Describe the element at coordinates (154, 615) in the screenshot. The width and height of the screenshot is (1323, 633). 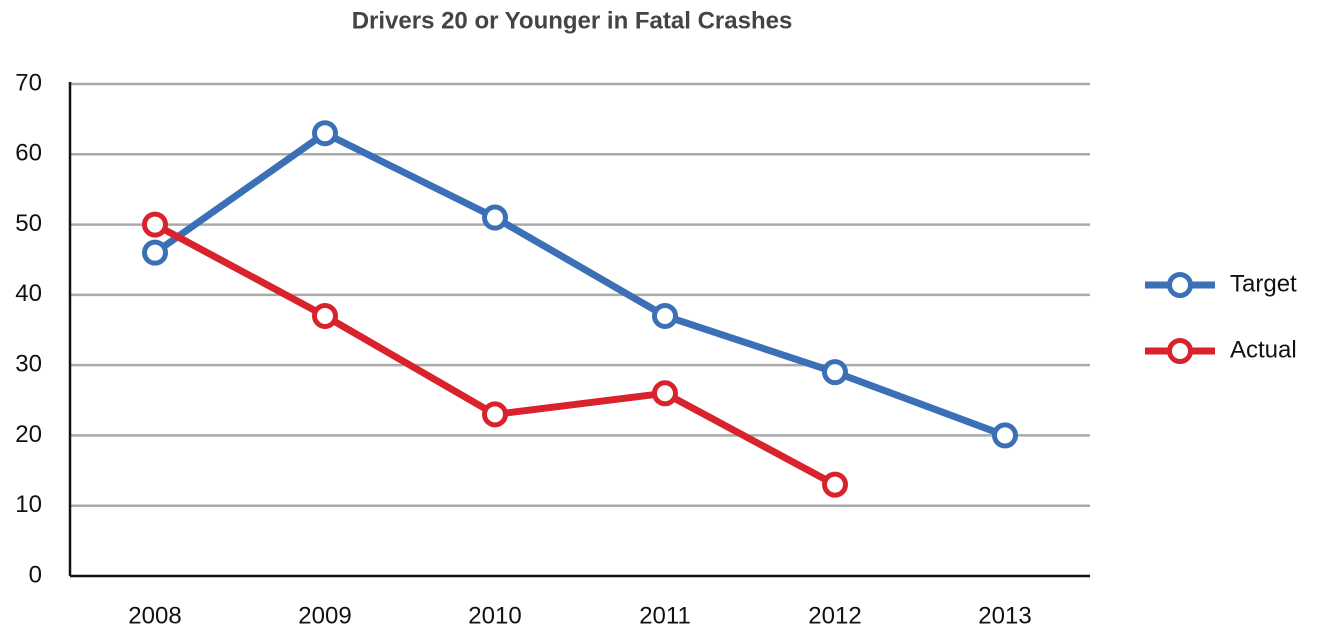
I see `x-tick-label: 2008` at that location.